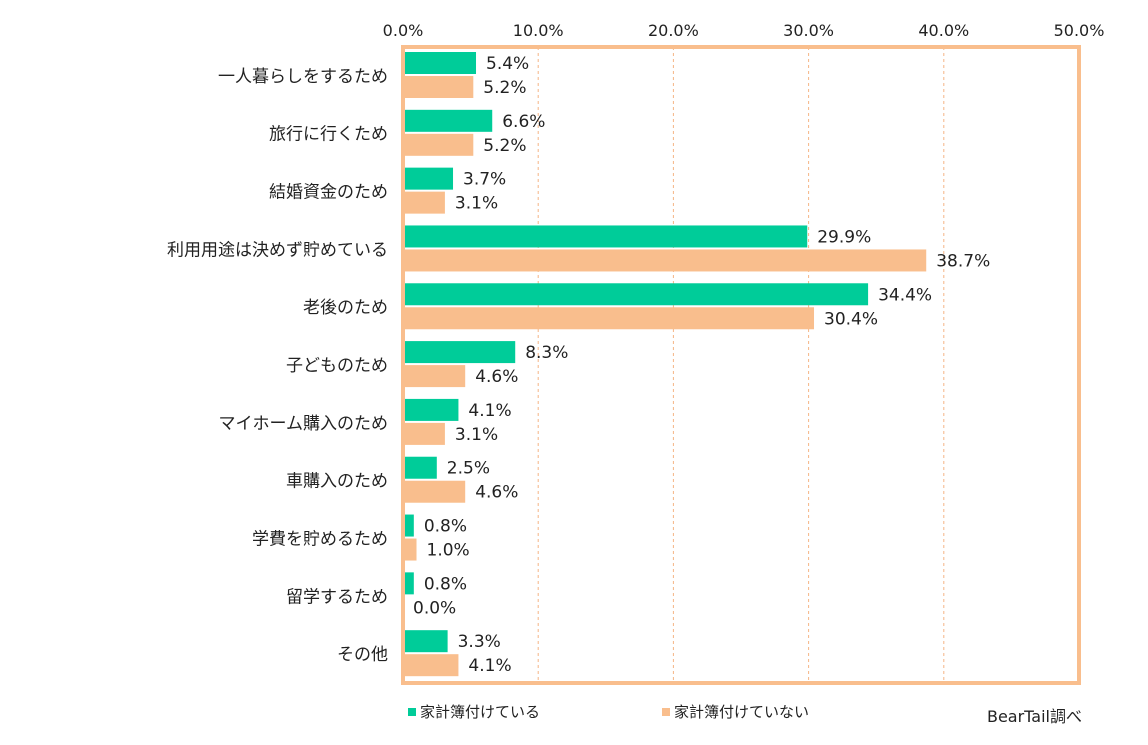  What do you see at coordinates (1034, 716) in the screenshot?
I see `source-credit: BearTail調べ` at bounding box center [1034, 716].